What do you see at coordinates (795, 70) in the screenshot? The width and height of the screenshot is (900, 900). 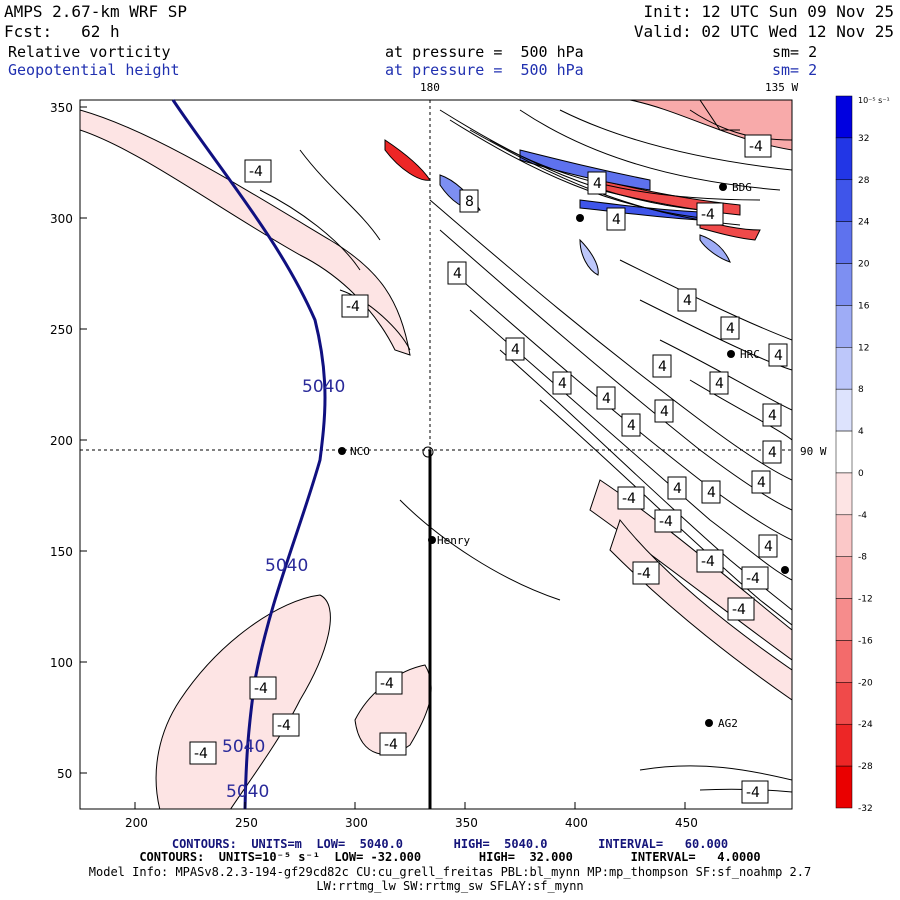 I see `field2-smoothing: sm= 2` at bounding box center [795, 70].